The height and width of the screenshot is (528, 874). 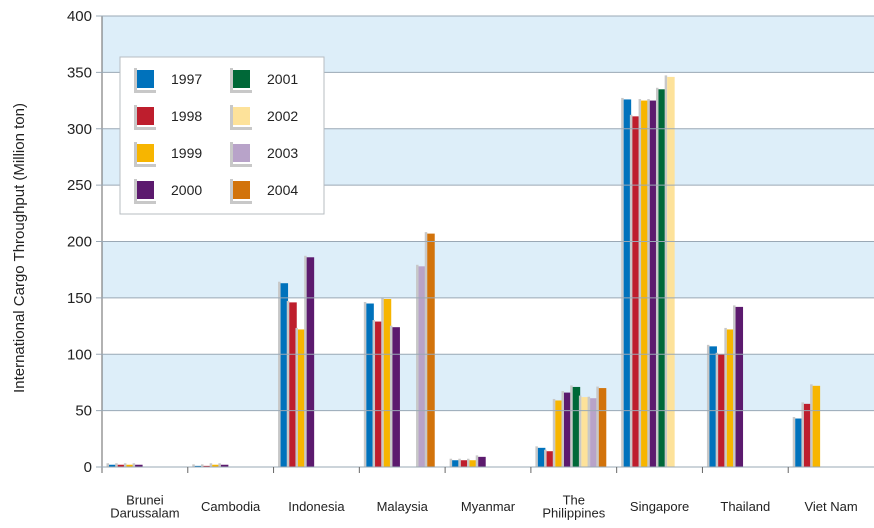 I want to click on category-label: Viet Nam, so click(x=830, y=506).